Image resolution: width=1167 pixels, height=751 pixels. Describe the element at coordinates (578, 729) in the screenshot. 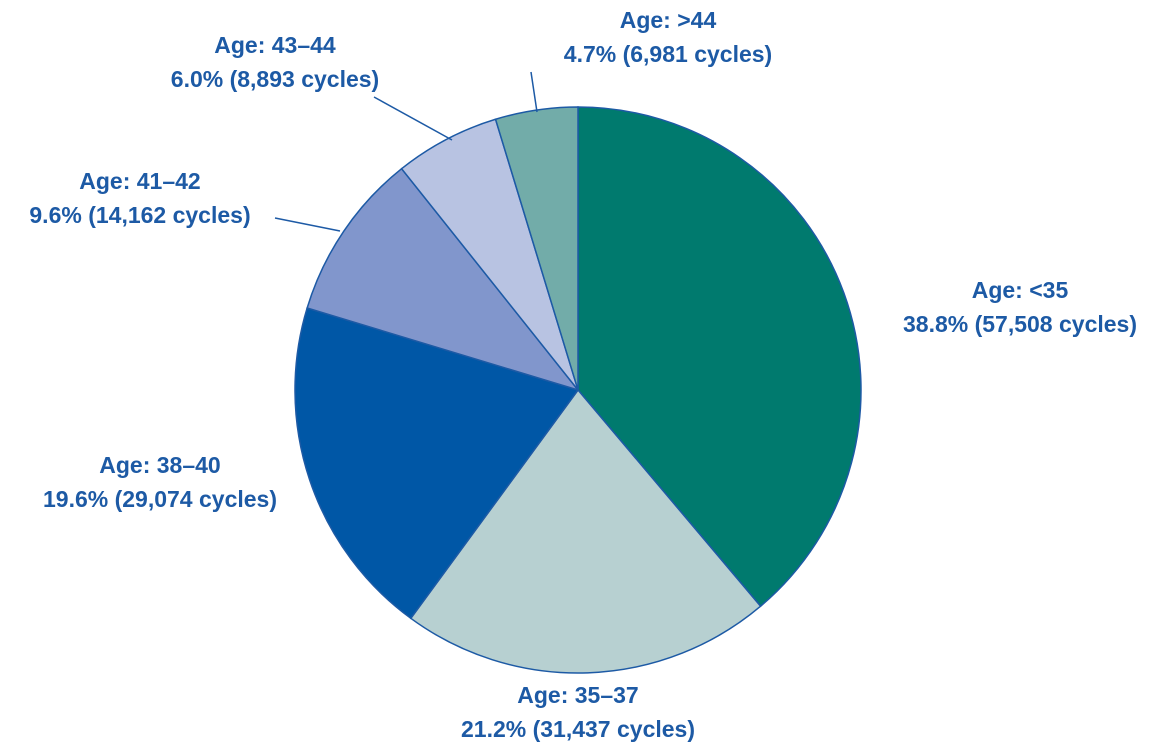

I see `value-label: 21.2% (31,437 cycles)` at that location.